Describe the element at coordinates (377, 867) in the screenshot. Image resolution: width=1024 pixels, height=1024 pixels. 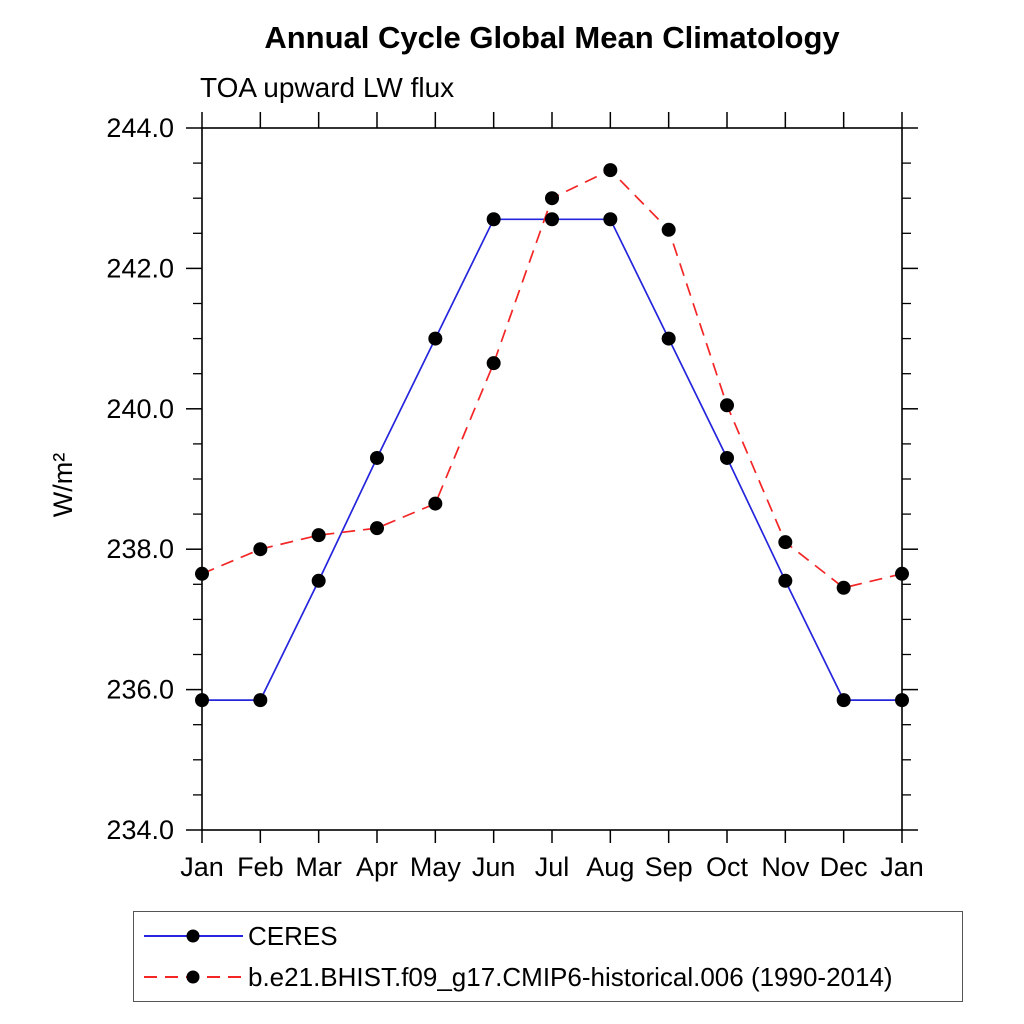
I see `x-tick-label: Apr` at that location.